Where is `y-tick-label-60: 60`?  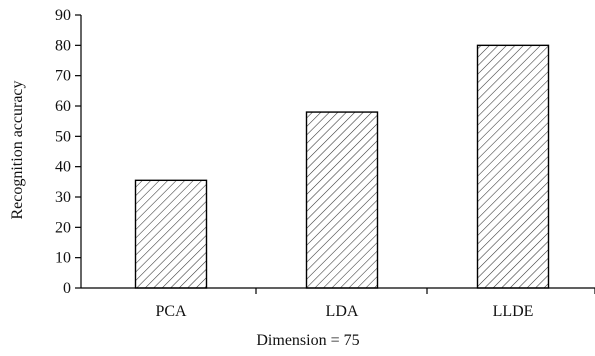
y-tick-label-60: 60 is located at coordinates (63, 106).